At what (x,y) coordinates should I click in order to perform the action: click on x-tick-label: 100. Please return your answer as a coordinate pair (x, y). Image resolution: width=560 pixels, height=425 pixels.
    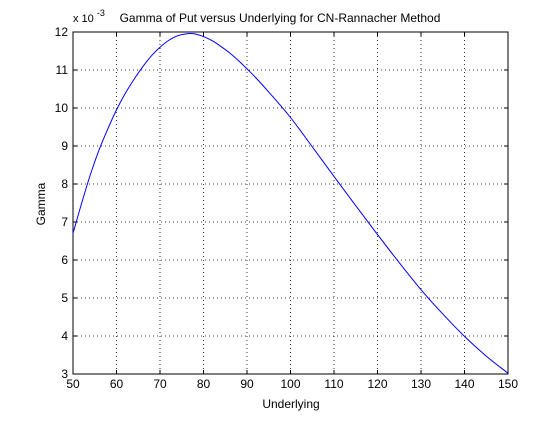
    Looking at the image, I should click on (290, 384).